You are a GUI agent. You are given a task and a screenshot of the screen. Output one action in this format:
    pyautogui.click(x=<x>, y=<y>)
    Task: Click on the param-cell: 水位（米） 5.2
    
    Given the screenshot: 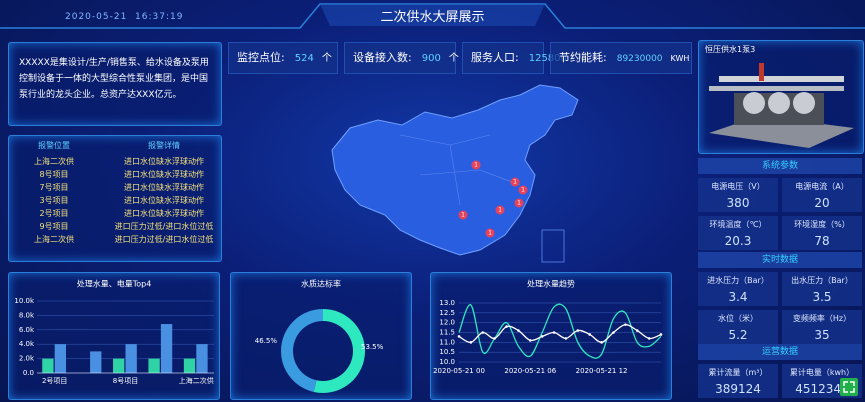 What is the action you would take?
    pyautogui.click(x=738, y=327)
    